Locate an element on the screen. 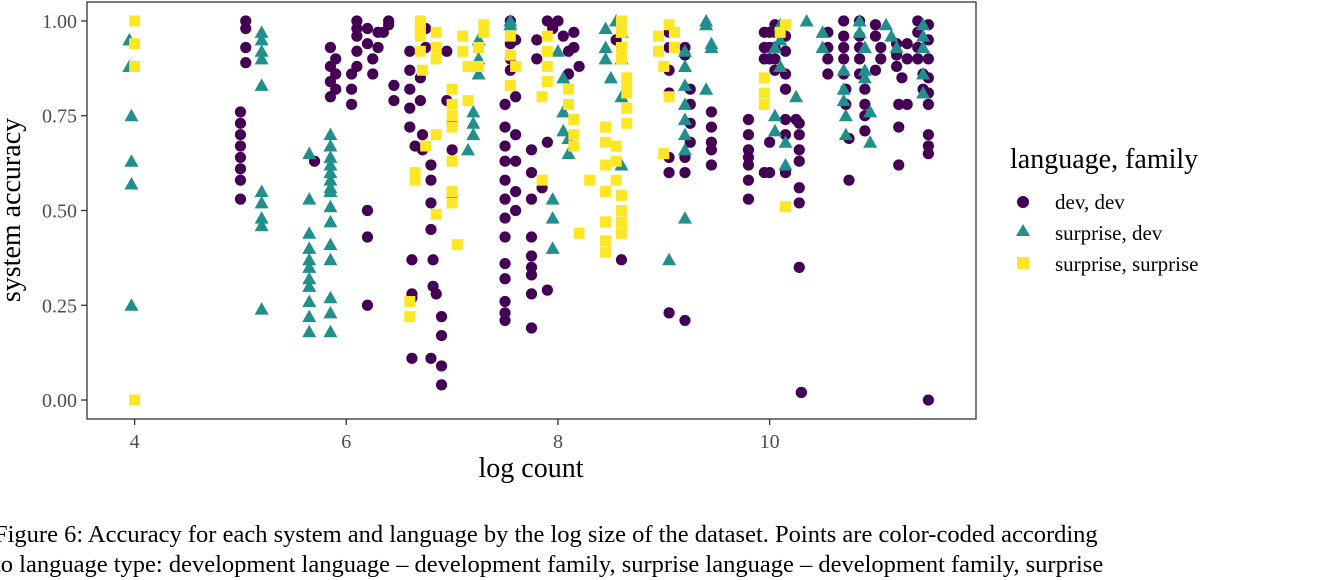 This screenshot has height=580, width=1332. y-tick-label: 0.00 is located at coordinates (59, 401).